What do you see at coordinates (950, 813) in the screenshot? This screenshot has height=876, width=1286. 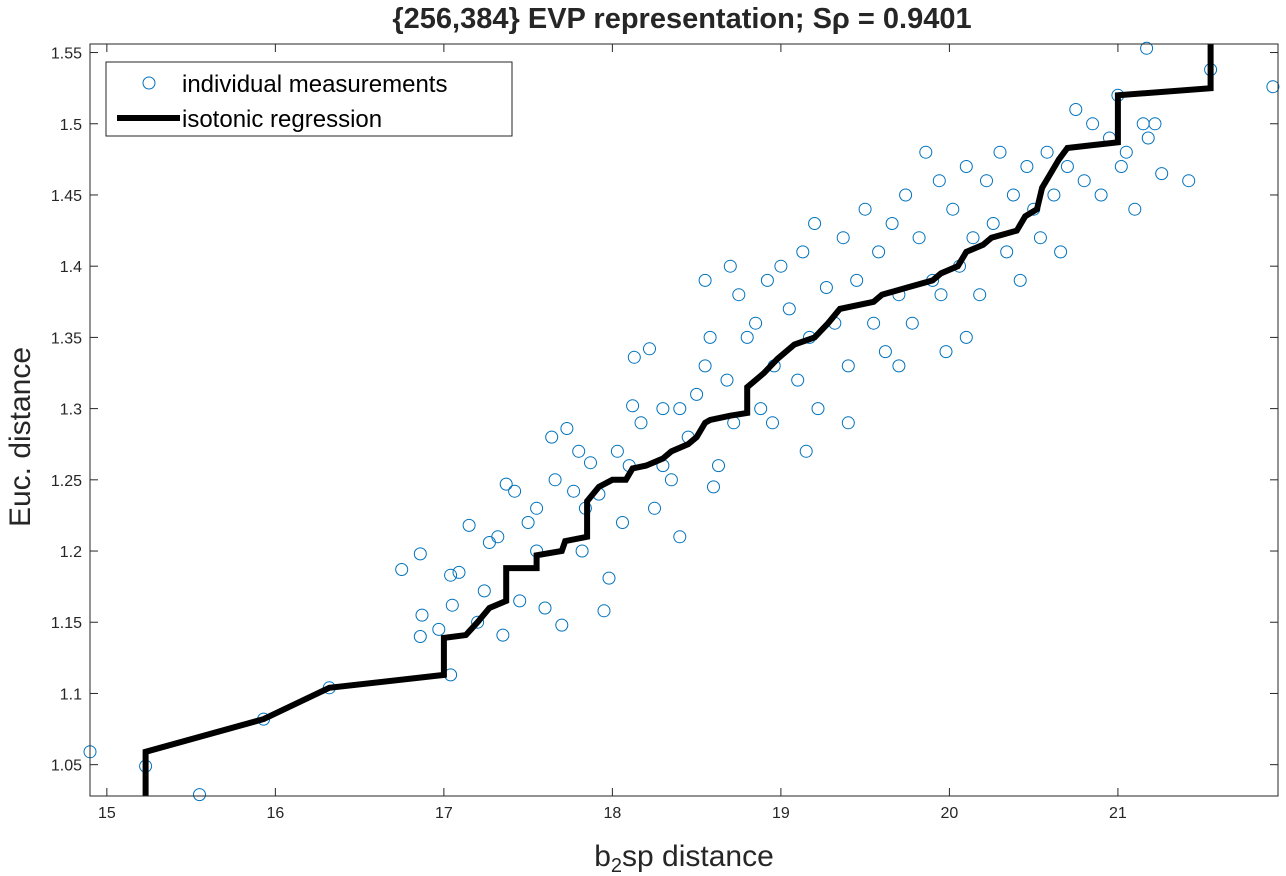 I see `x-tick-label: 20` at bounding box center [950, 813].